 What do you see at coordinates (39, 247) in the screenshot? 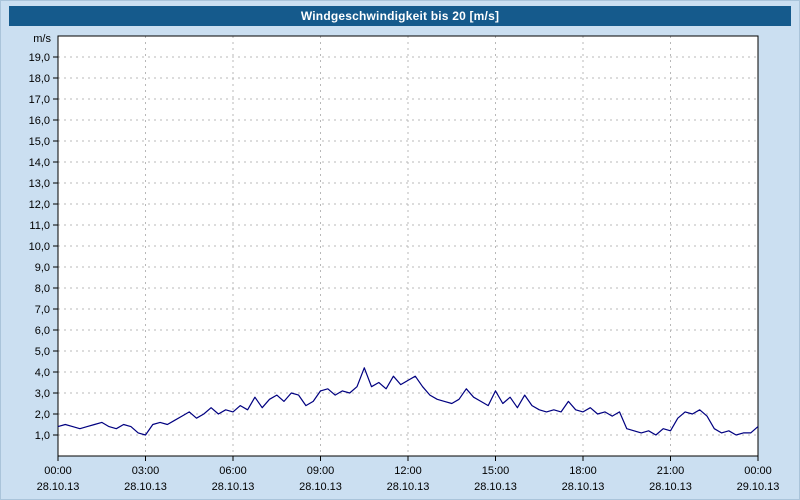
I see `y-tick-label: 10,0` at bounding box center [39, 247].